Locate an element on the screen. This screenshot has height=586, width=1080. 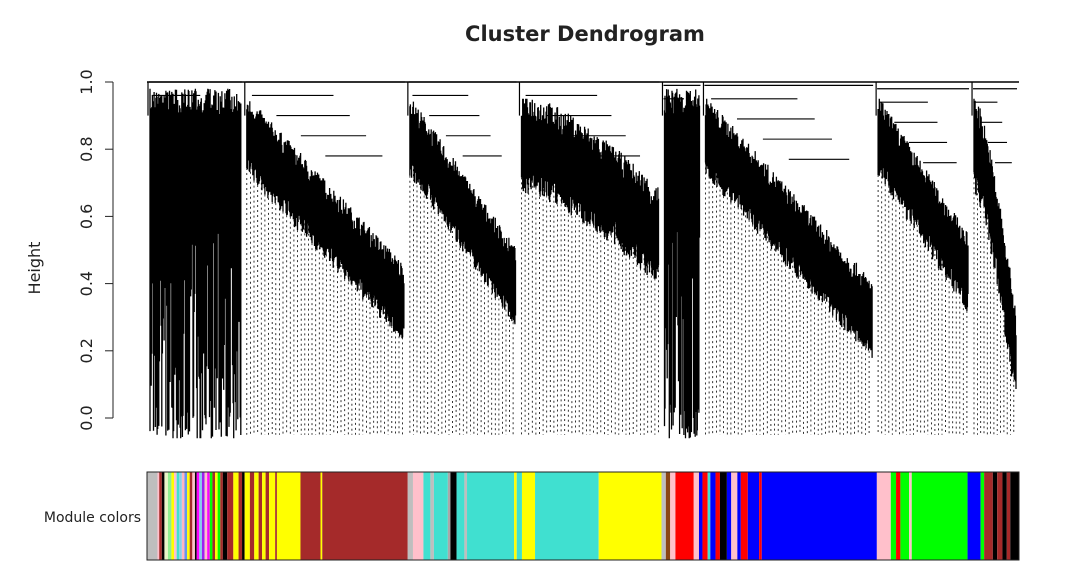
module-color-bar-frame is located at coordinates (583, 516).